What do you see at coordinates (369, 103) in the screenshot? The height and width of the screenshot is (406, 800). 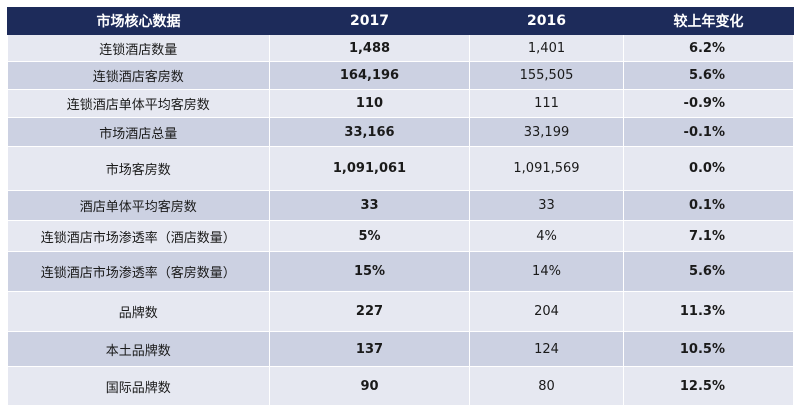 I see `value-2017-cell: 110` at bounding box center [369, 103].